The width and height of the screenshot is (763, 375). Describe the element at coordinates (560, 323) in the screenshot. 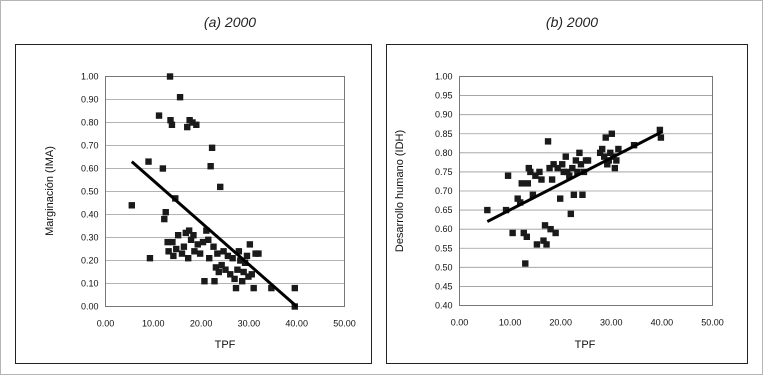

I see `chart-b-x-tick-label: 20.00` at that location.